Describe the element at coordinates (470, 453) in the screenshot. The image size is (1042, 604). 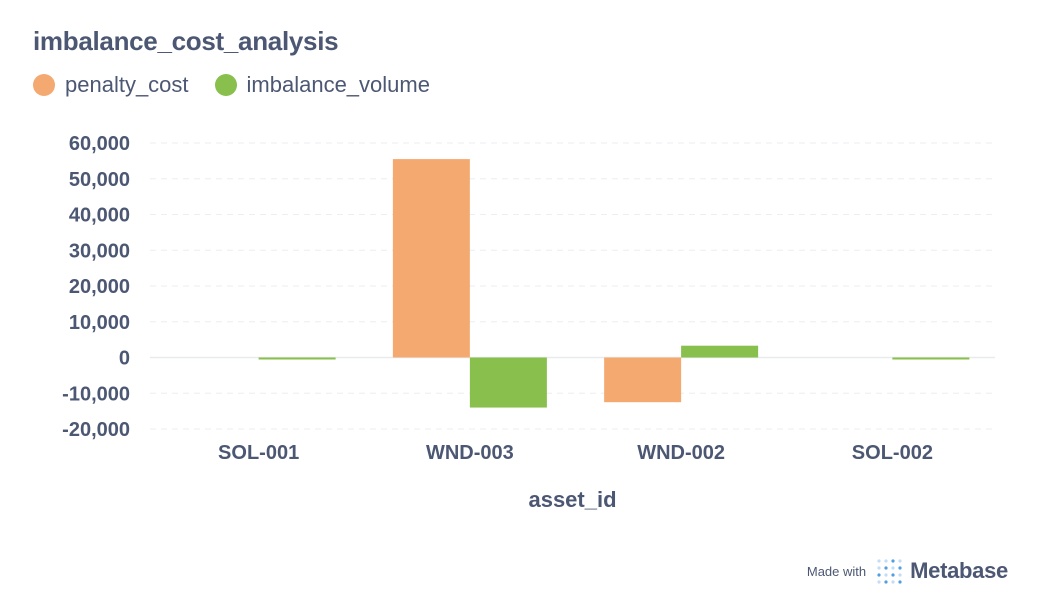
I see `x-tick-label: WND-003` at that location.